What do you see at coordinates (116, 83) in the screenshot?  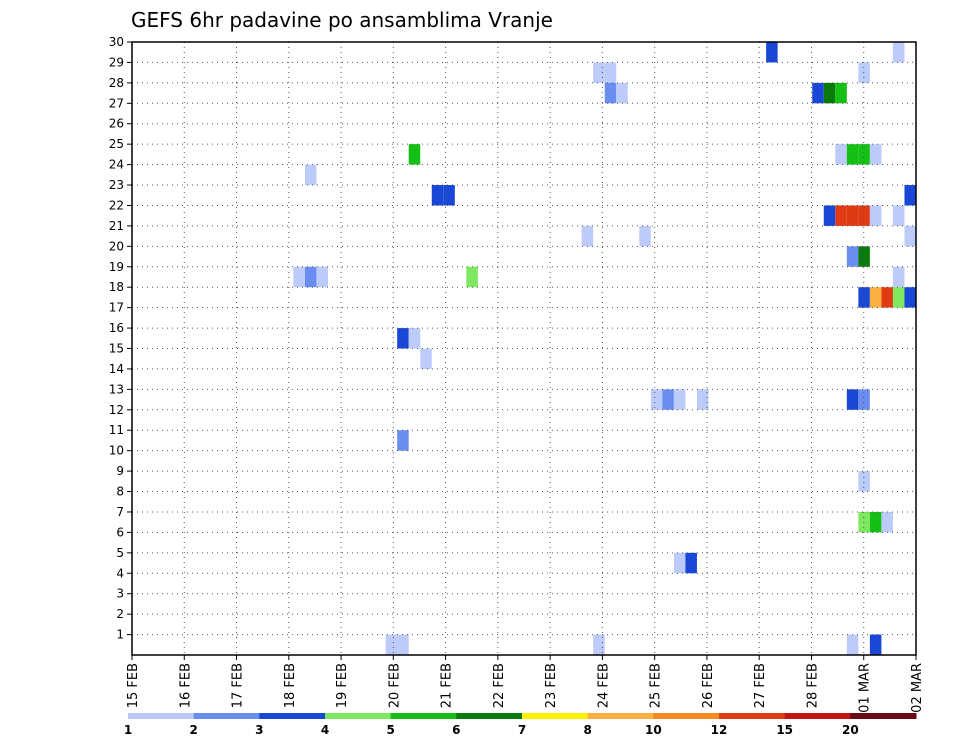 I see `y-tick-label: 28` at bounding box center [116, 83].